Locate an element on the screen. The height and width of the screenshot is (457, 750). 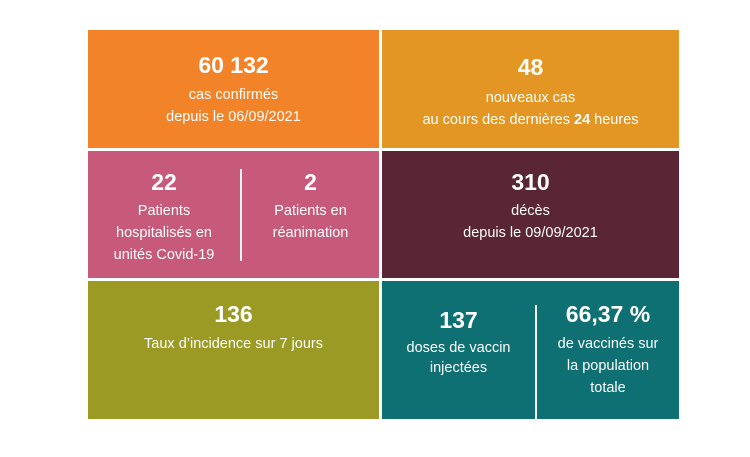
new-cases-period-hours: 24 is located at coordinates (582, 120).